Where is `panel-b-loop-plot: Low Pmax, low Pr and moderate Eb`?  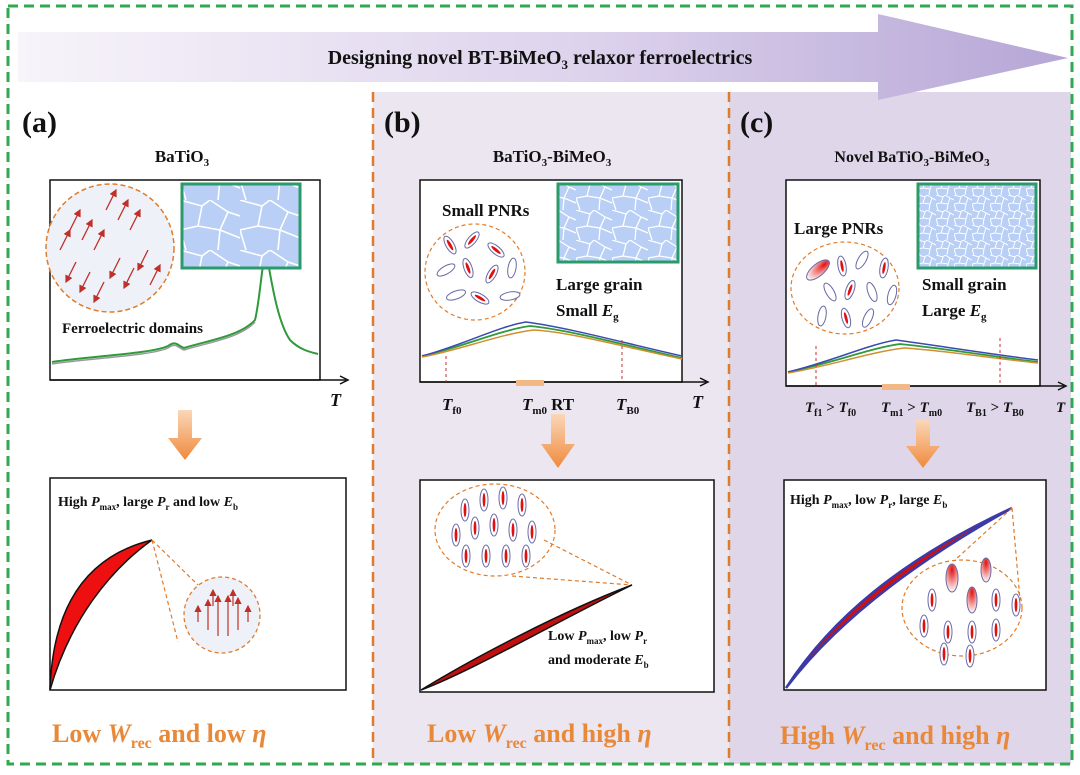 panel-b-loop-plot: Low Pmax, low Pr and moderate Eb is located at coordinates (567, 586).